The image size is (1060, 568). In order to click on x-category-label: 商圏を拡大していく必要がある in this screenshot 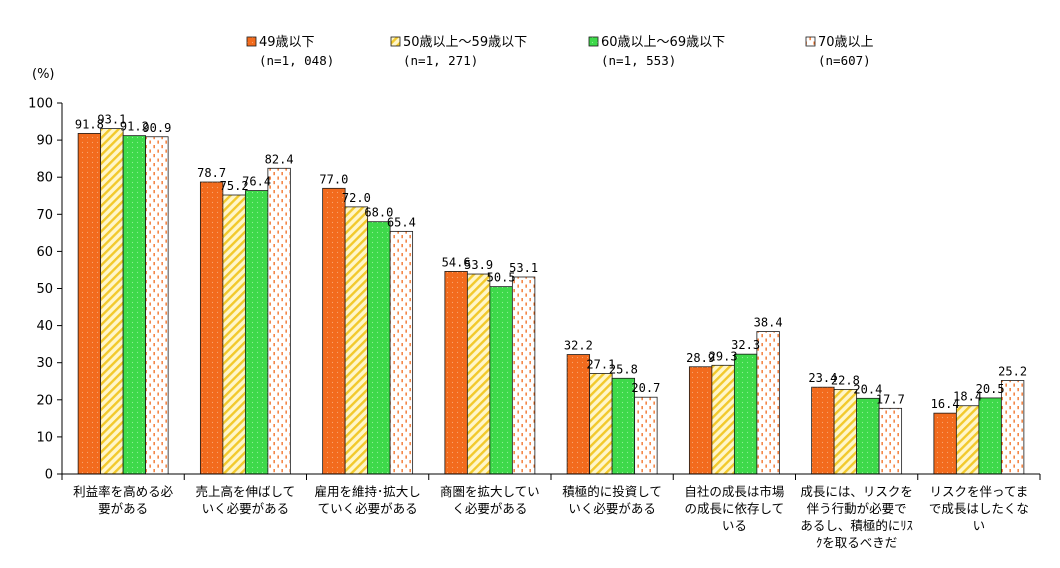, I will do `click(490, 500)`.